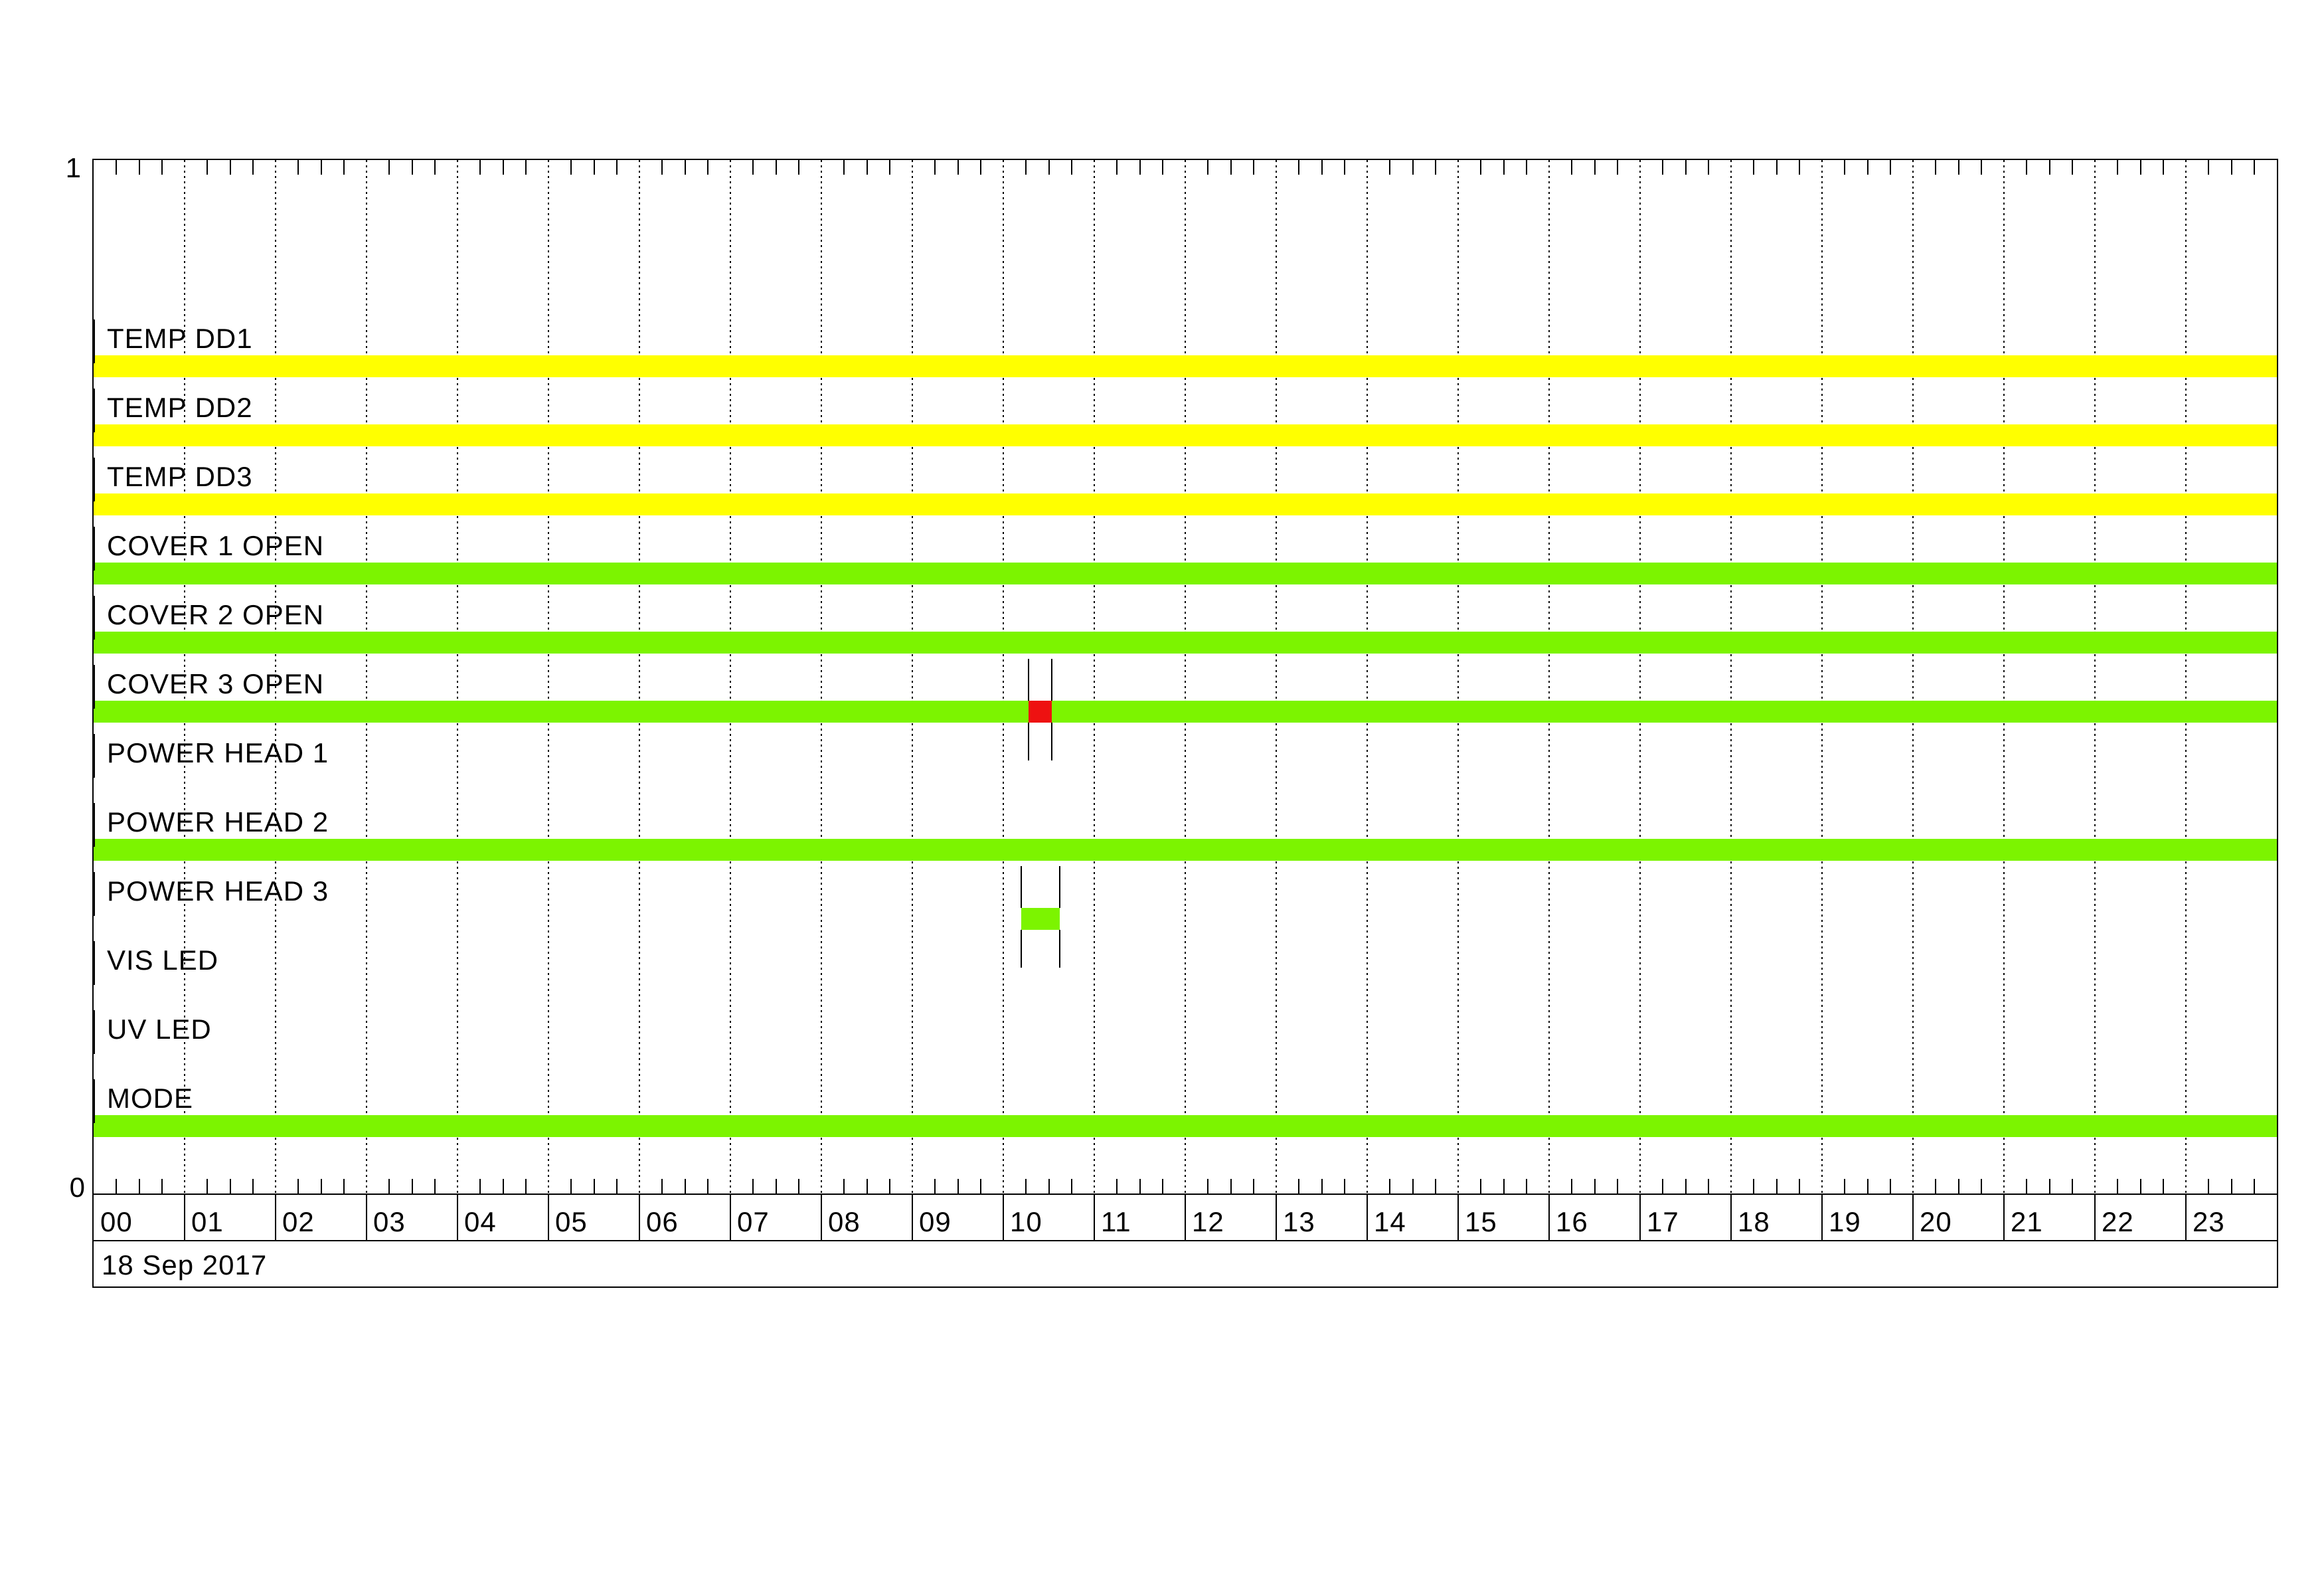 The height and width of the screenshot is (1594, 2324). I want to click on row-label-mode: MODE, so click(150, 1098).